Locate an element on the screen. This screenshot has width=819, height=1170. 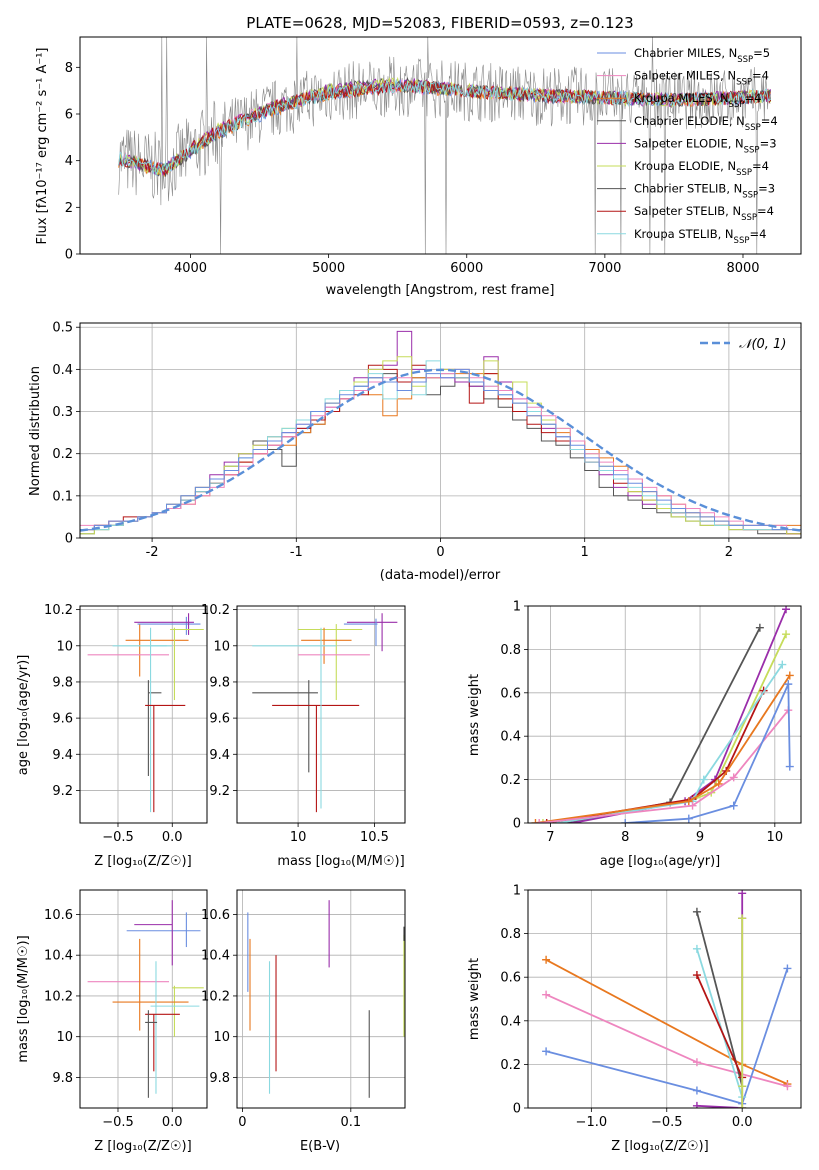
spectrum-y-tick-label: 0 is located at coordinates (69, 255).